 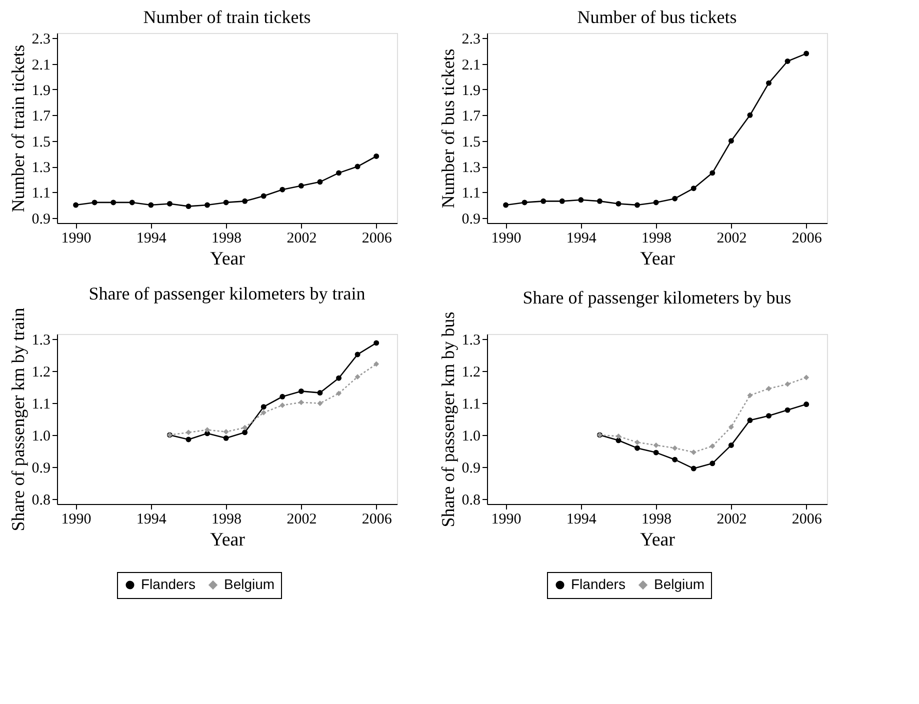 I want to click on legend-label: Belgium, so click(x=679, y=584).